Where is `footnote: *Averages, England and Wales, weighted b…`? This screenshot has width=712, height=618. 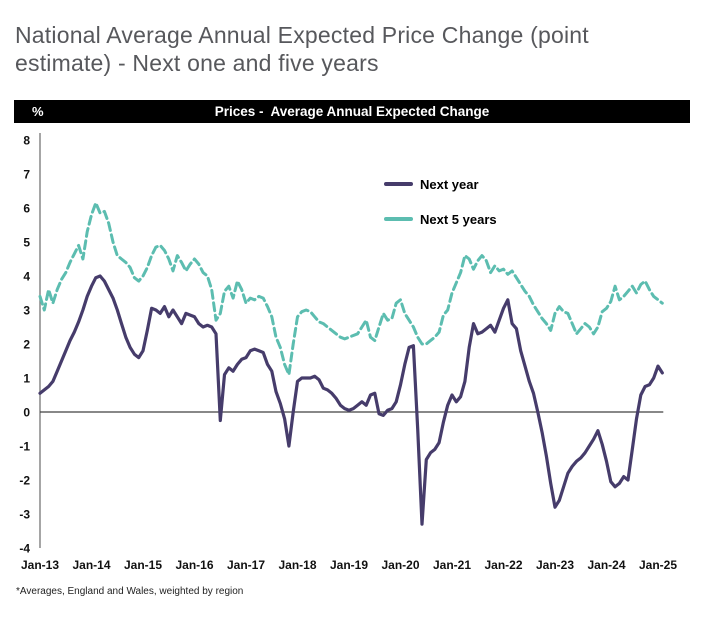 footnote: *Averages, England and Wales, weighted b… is located at coordinates (130, 591).